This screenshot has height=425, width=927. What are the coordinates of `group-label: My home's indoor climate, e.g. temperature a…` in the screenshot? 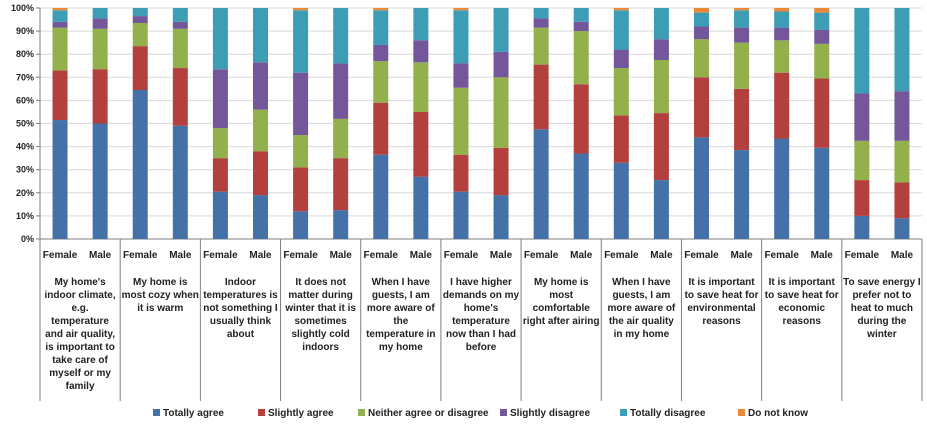 It's located at (80, 334).